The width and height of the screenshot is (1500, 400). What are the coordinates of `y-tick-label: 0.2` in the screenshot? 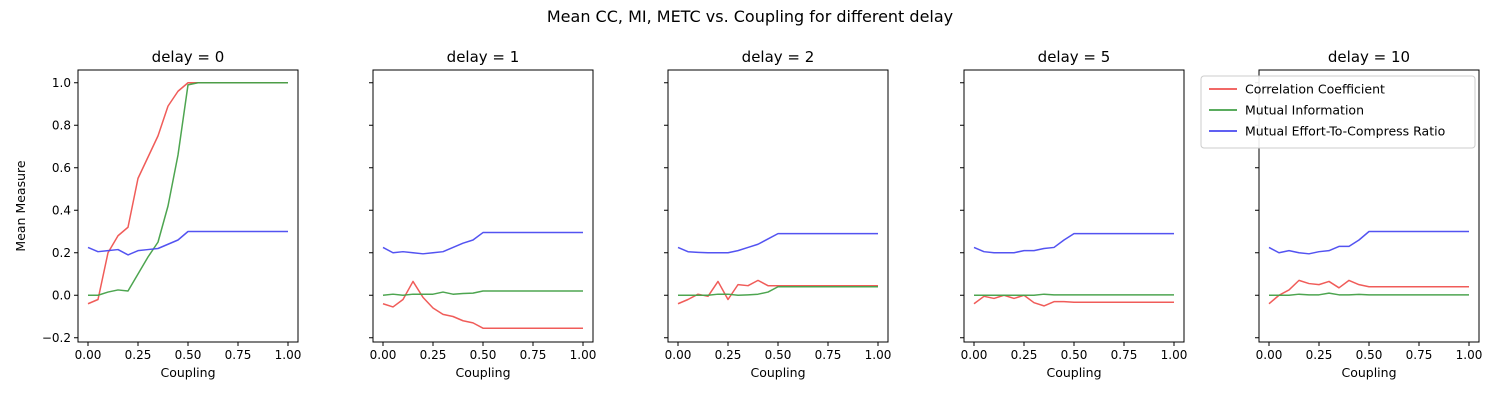 It's located at (61, 253).